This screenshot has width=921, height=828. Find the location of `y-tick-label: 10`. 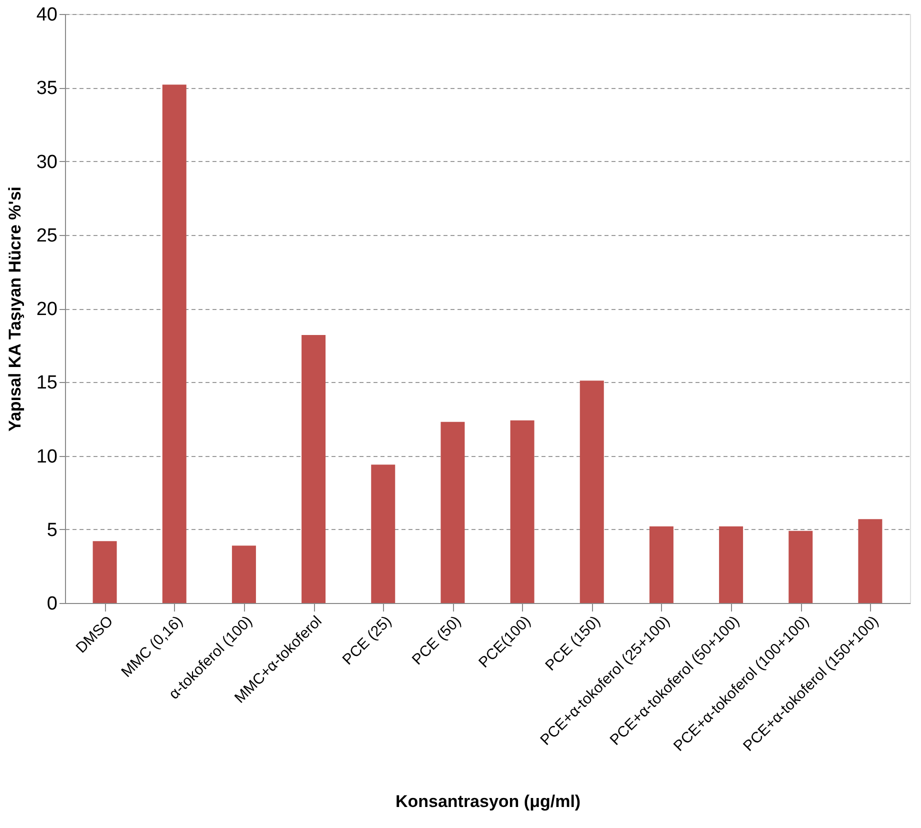

y-tick-label: 10 is located at coordinates (47, 457).